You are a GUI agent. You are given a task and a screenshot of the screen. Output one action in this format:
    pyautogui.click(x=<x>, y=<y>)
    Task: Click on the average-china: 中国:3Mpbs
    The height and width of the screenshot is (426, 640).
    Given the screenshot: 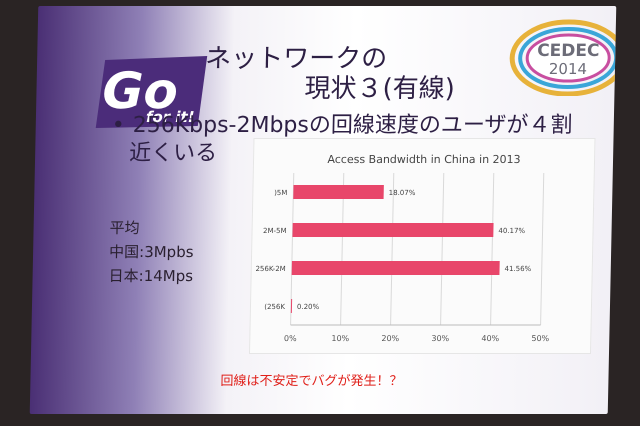 What is the action you would take?
    pyautogui.click(x=151, y=252)
    